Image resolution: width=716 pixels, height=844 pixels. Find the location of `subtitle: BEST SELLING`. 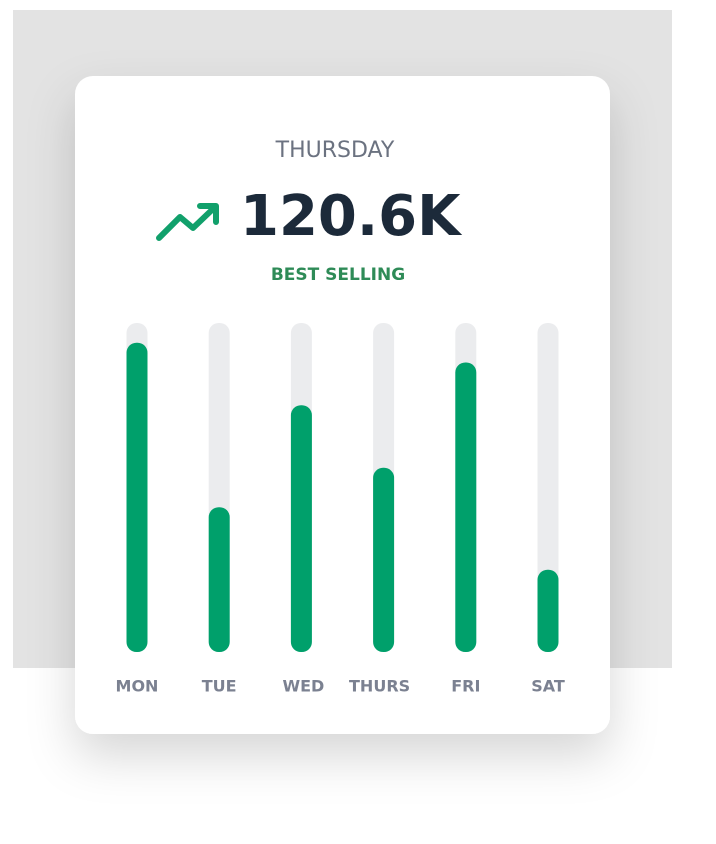

subtitle: BEST SELLING is located at coordinates (338, 275).